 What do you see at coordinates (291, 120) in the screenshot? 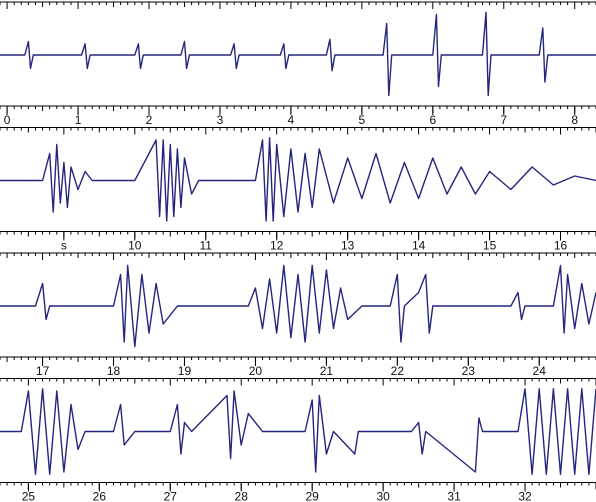
I see `x-tick-label: 4` at bounding box center [291, 120].